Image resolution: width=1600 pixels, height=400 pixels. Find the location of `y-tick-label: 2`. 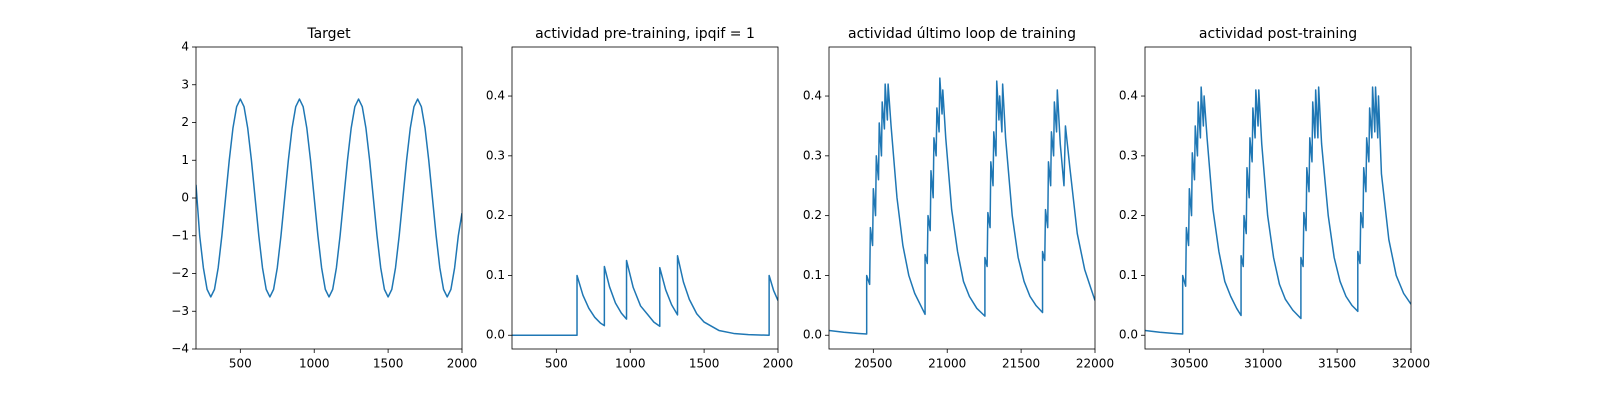

y-tick-label: 2 is located at coordinates (185, 122).